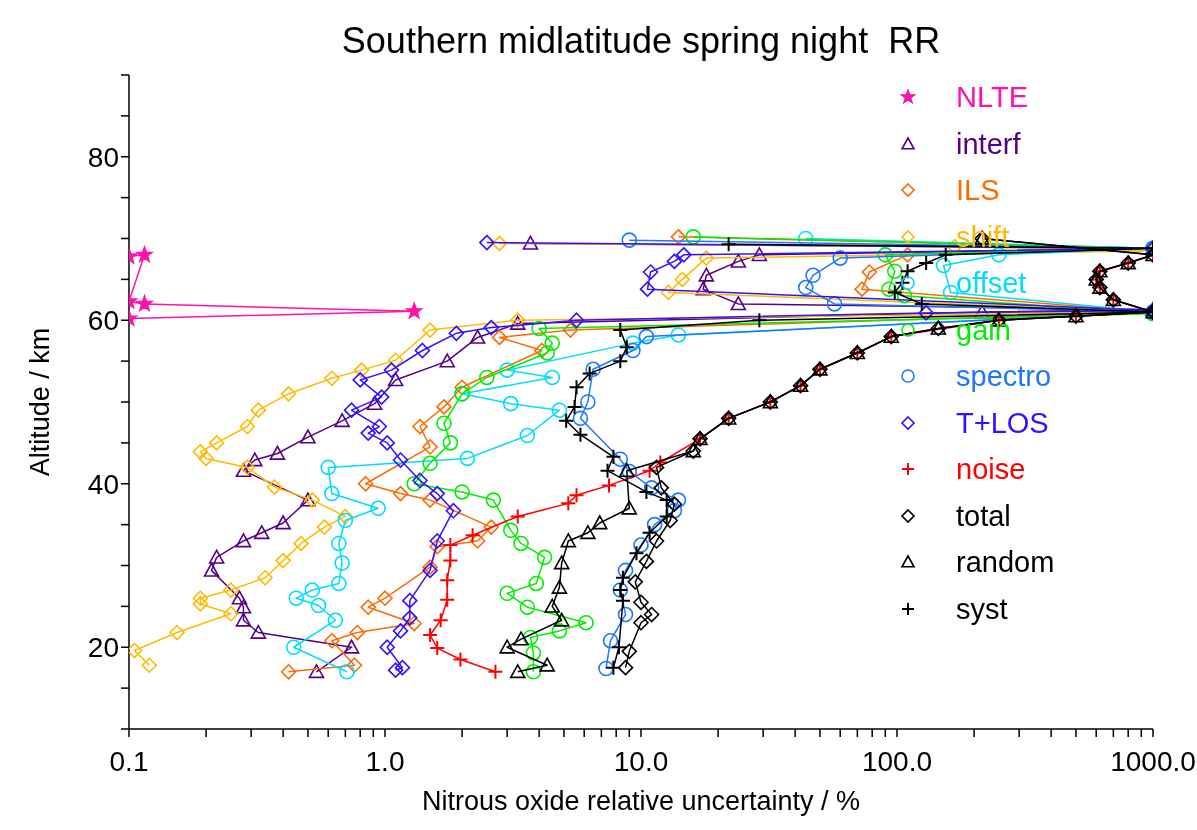 The height and width of the screenshot is (830, 1197). Describe the element at coordinates (988, 144) in the screenshot. I see `legend-label: interf` at that location.